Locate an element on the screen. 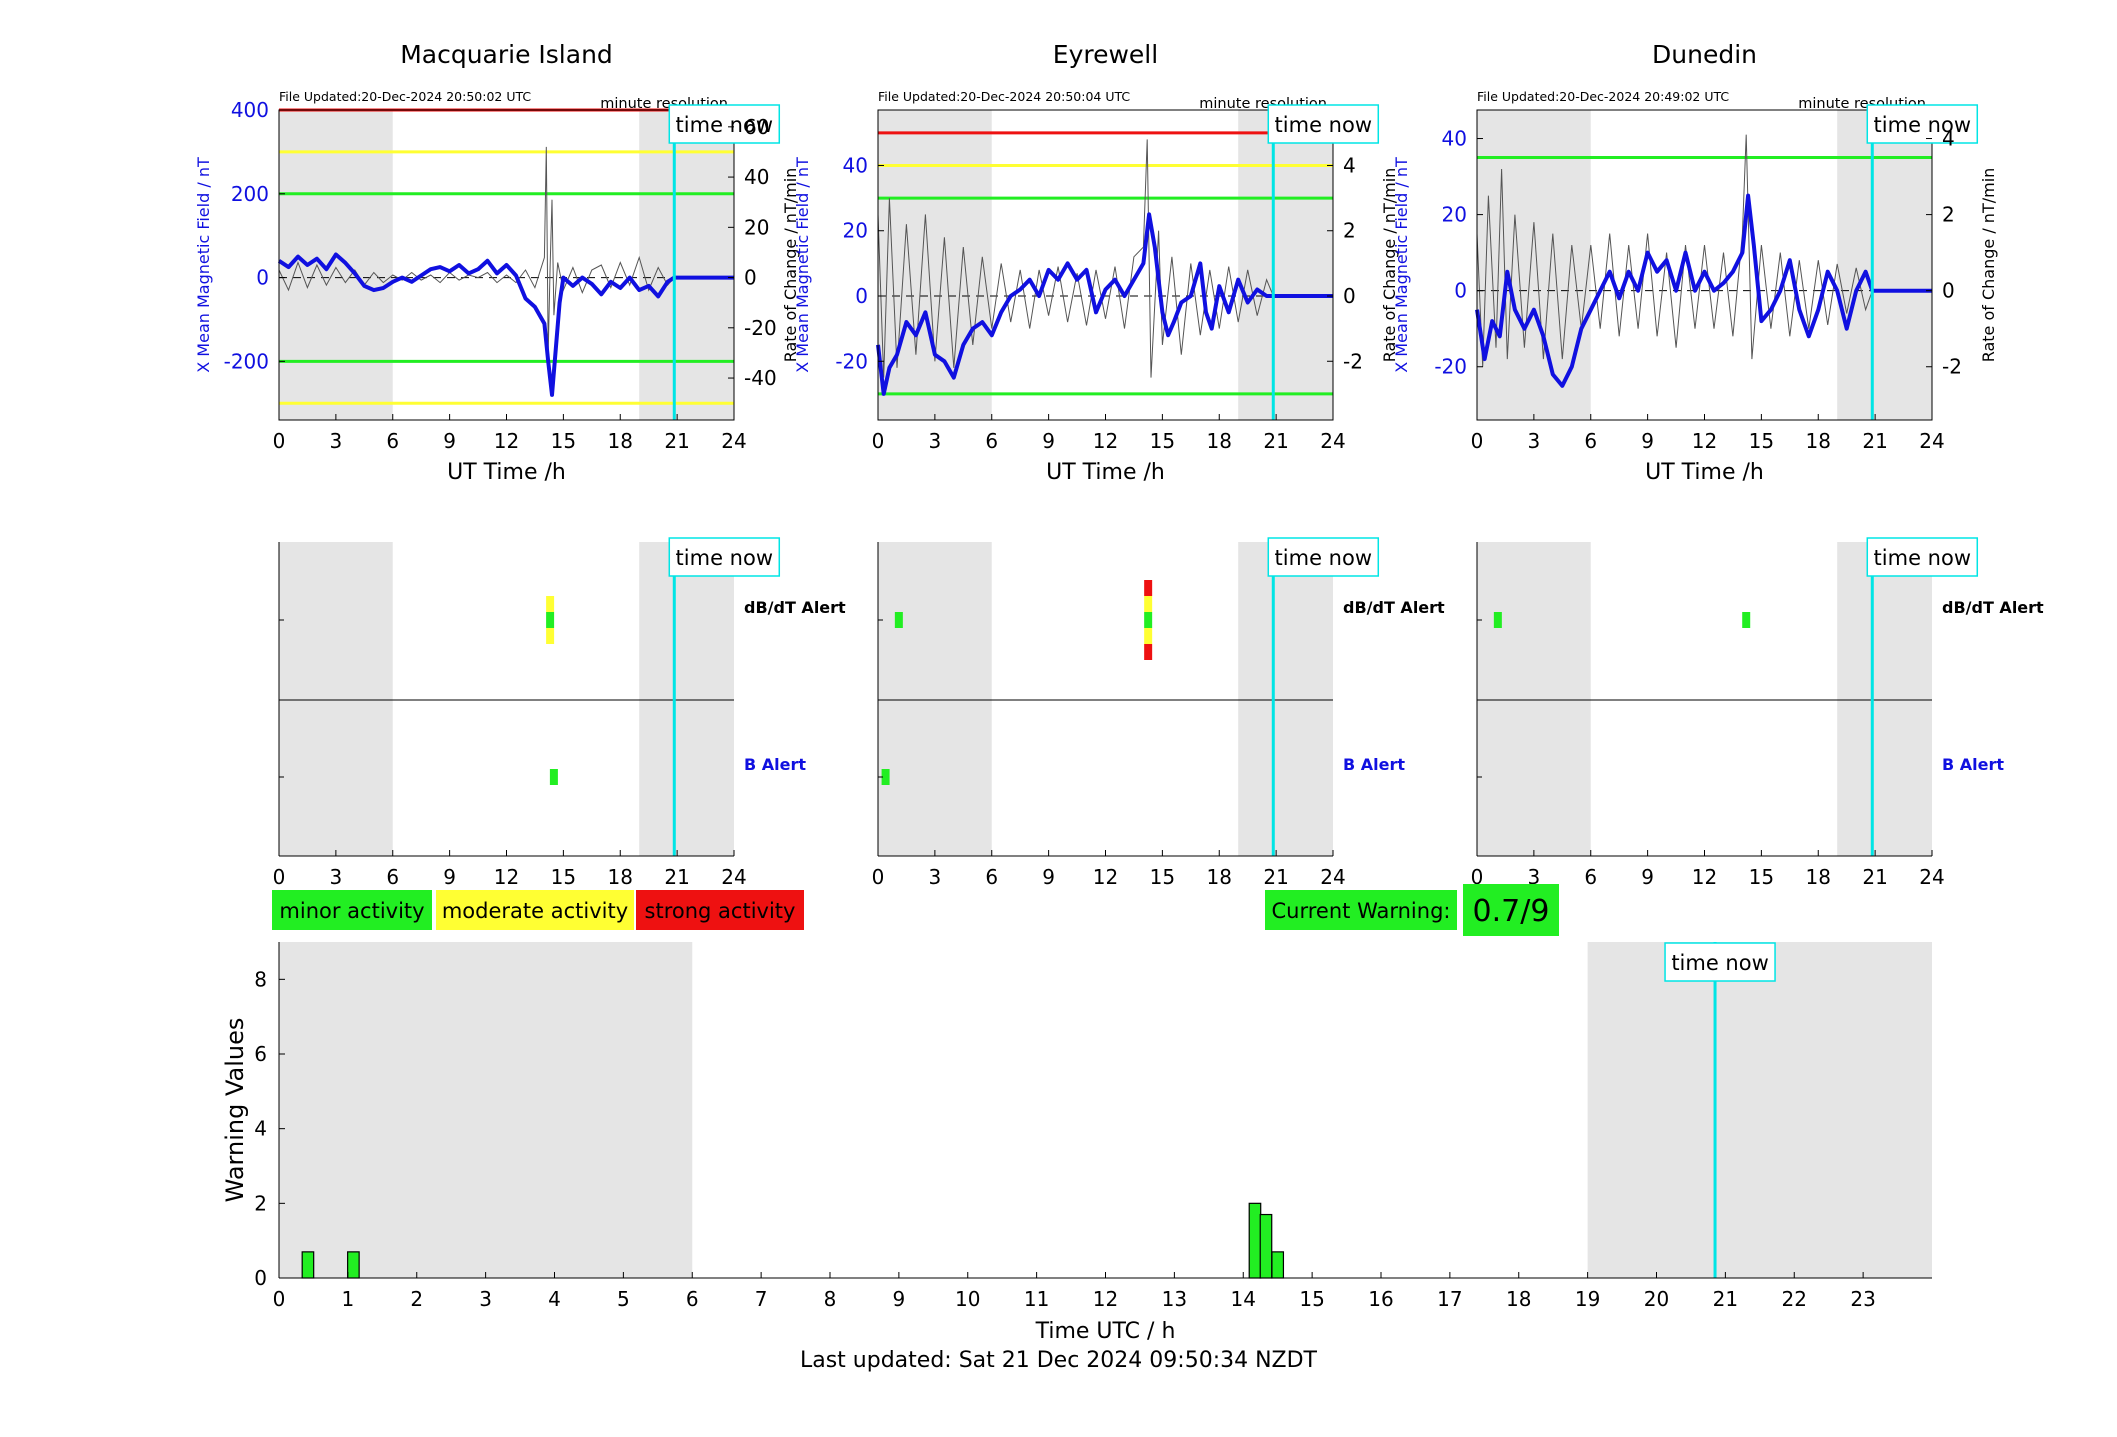 The width and height of the screenshot is (2117, 1437). x-tick-label: 4 is located at coordinates (554, 1299).